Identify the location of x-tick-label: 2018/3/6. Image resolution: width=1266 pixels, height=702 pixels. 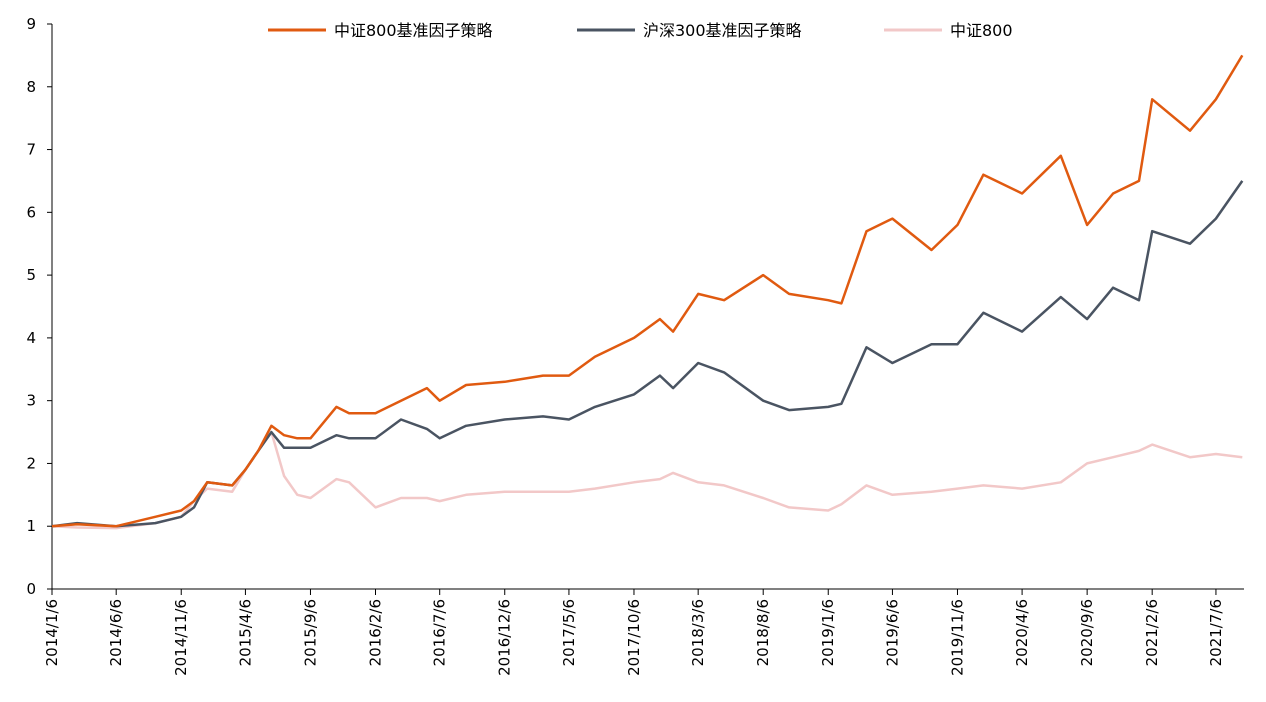
(698, 632).